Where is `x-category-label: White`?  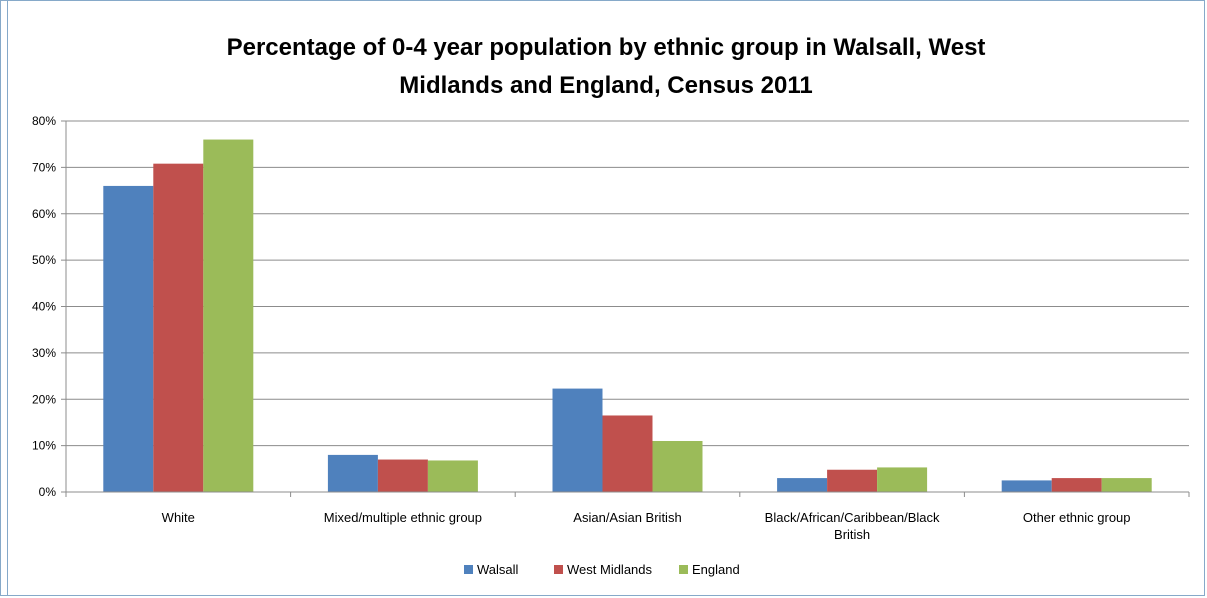
x-category-label: White is located at coordinates (178, 517).